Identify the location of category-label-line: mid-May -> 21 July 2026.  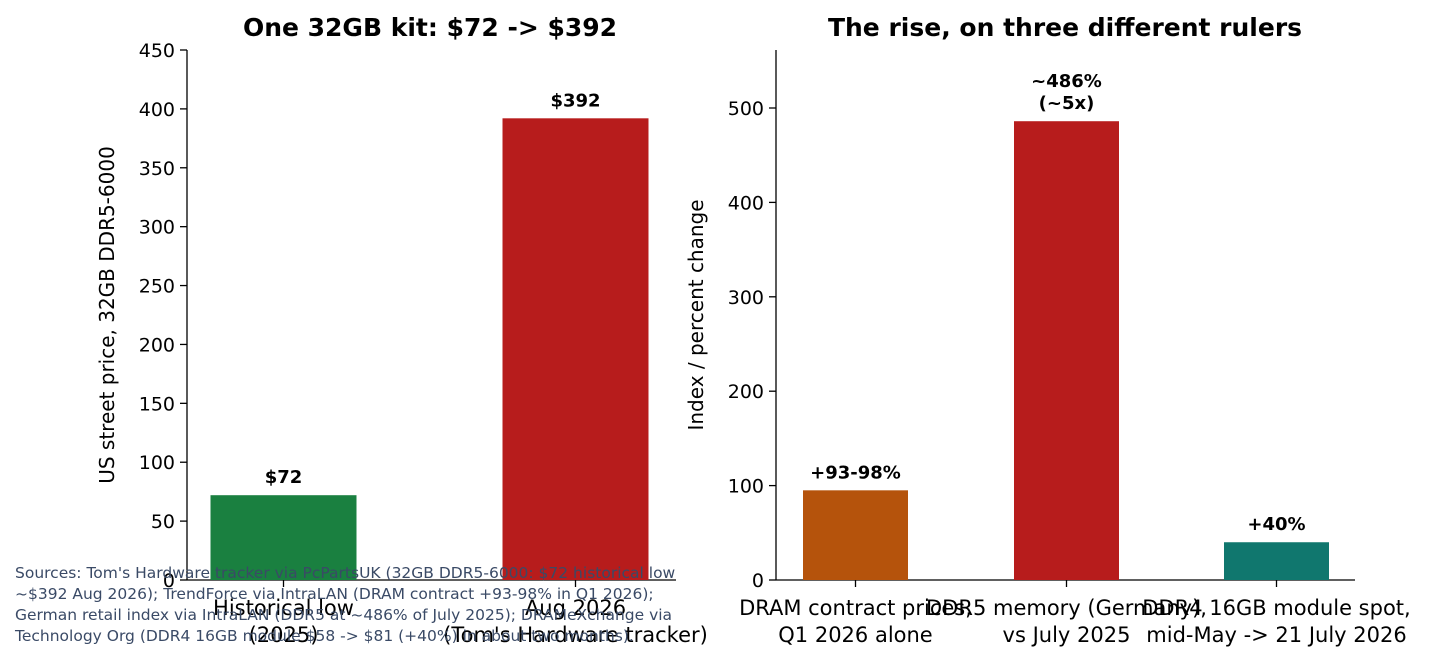
(1276, 635).